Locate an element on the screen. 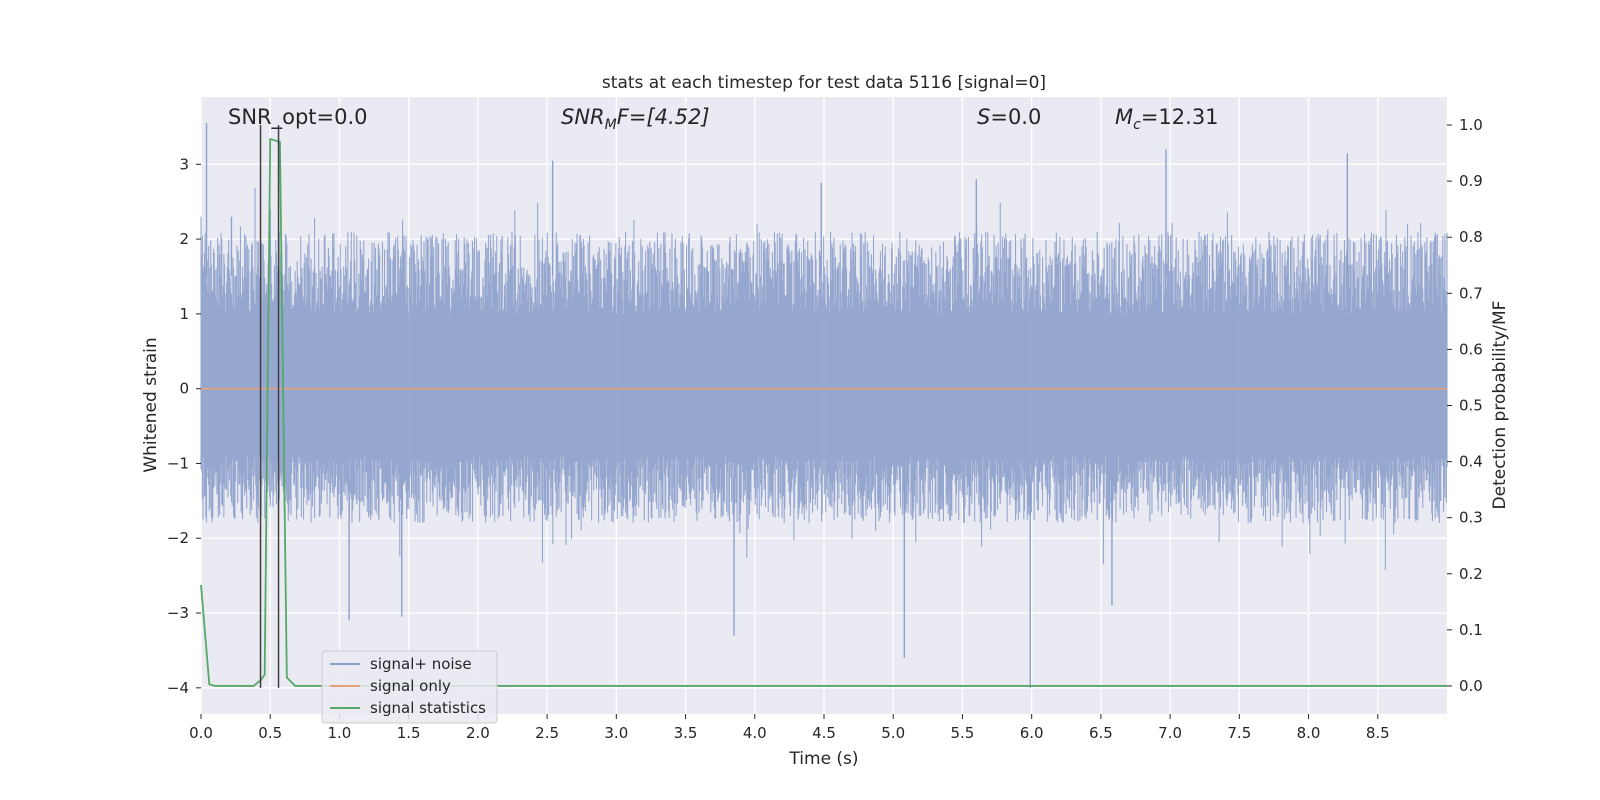 The width and height of the screenshot is (1600, 800). y-left-tick-label-7: −4 is located at coordinates (178, 688).